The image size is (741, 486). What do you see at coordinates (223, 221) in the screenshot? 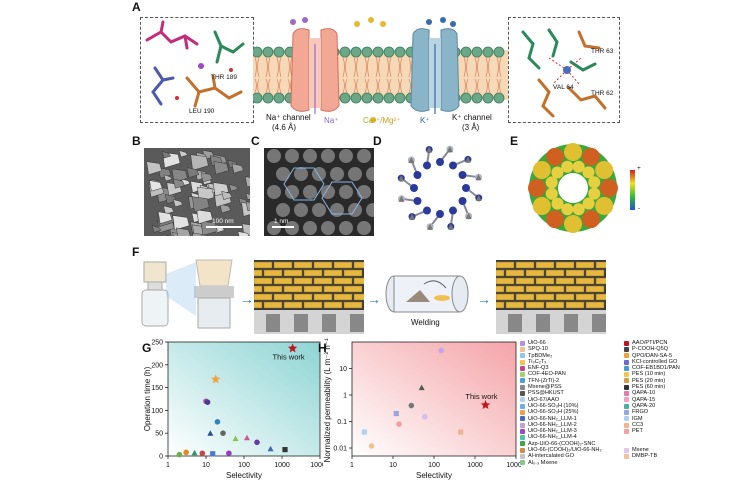
I see `sem-scale-label: 100 nm` at bounding box center [223, 221].